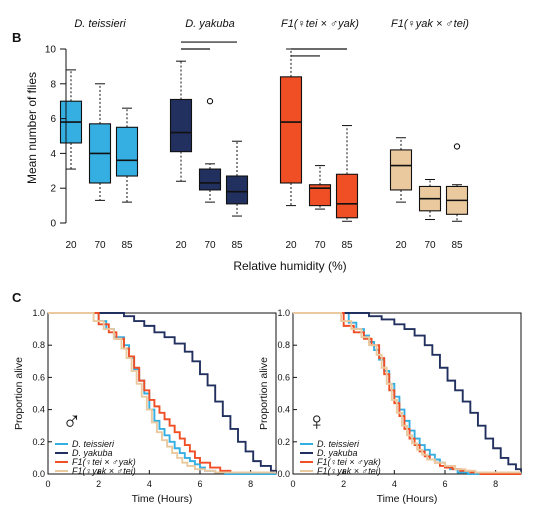 Image resolution: width=544 pixels, height=530 pixels. What do you see at coordinates (72, 421) in the screenshot?
I see `sex-symbol: ♂` at bounding box center [72, 421].